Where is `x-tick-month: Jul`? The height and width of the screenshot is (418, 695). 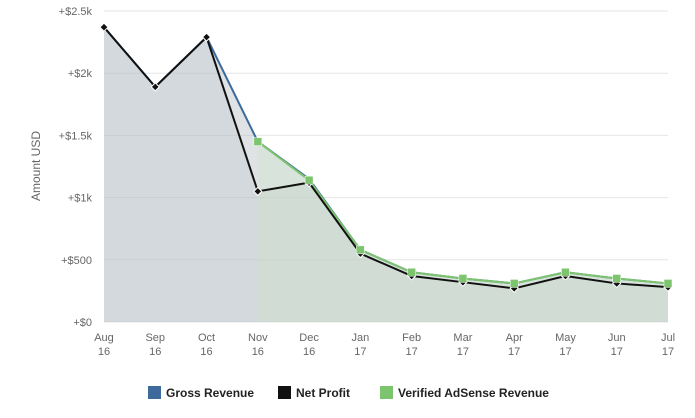
x-tick-month: Jul is located at coordinates (668, 338).